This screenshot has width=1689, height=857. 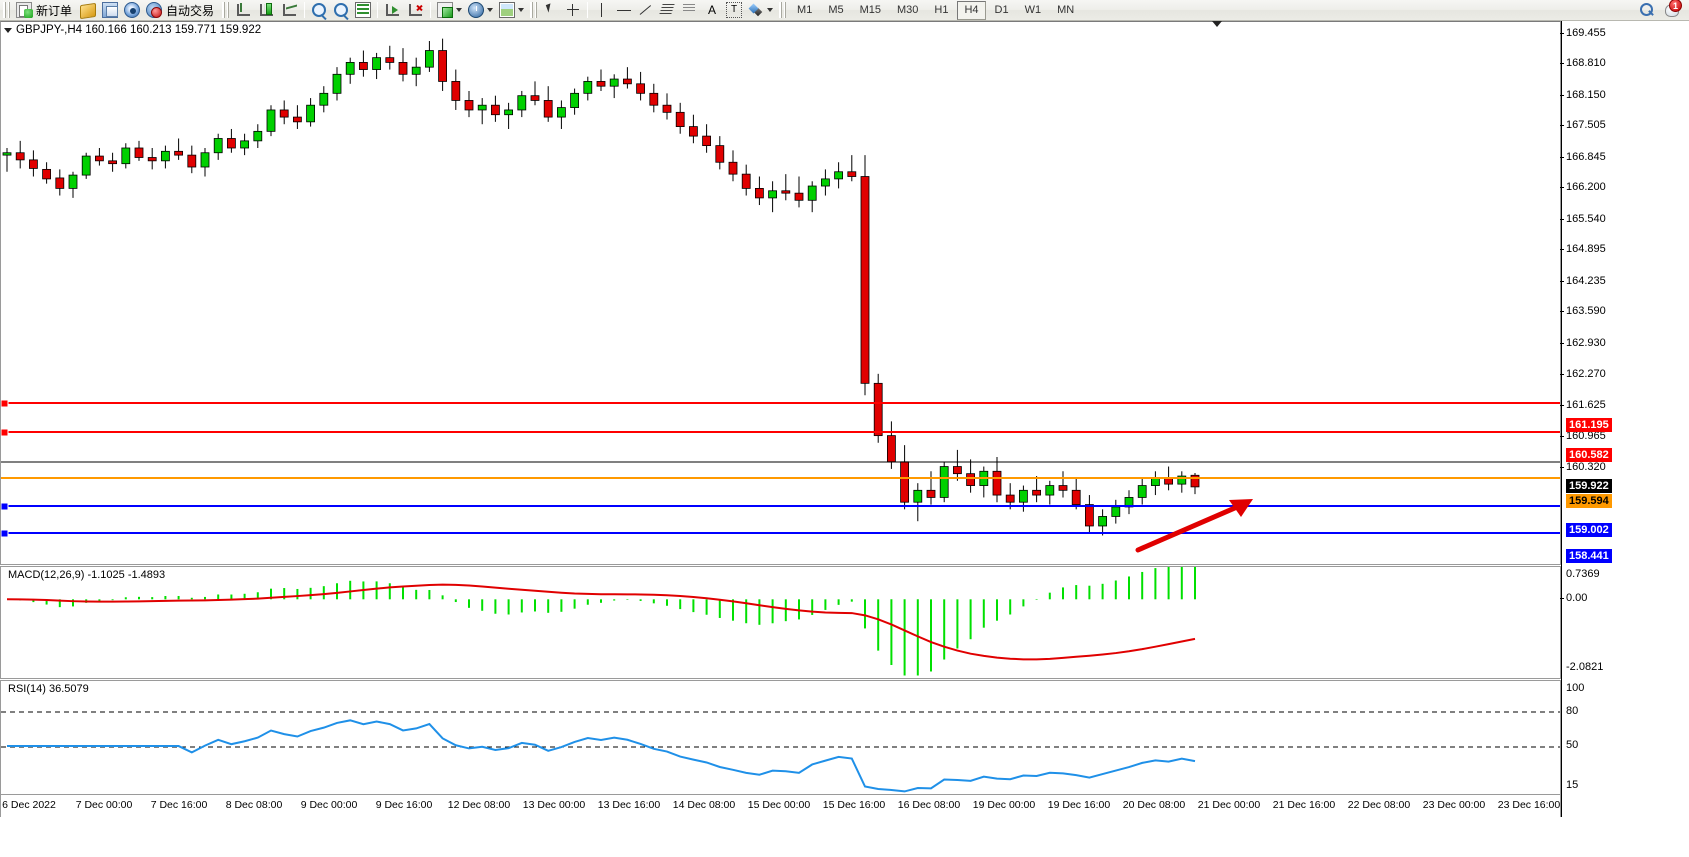 I want to click on rsi-pane: RSI(14) 36.5079, so click(x=780, y=737).